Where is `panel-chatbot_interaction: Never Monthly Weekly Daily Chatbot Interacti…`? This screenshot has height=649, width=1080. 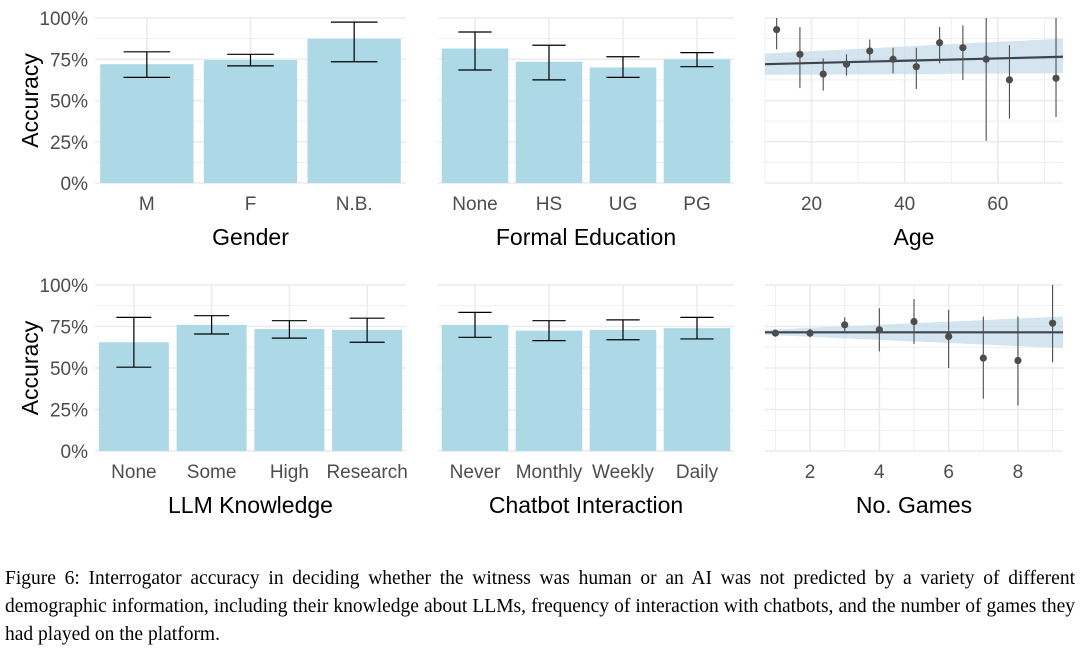 panel-chatbot_interaction: Never Monthly Weekly Daily Chatbot Interacti… is located at coordinates (586, 401).